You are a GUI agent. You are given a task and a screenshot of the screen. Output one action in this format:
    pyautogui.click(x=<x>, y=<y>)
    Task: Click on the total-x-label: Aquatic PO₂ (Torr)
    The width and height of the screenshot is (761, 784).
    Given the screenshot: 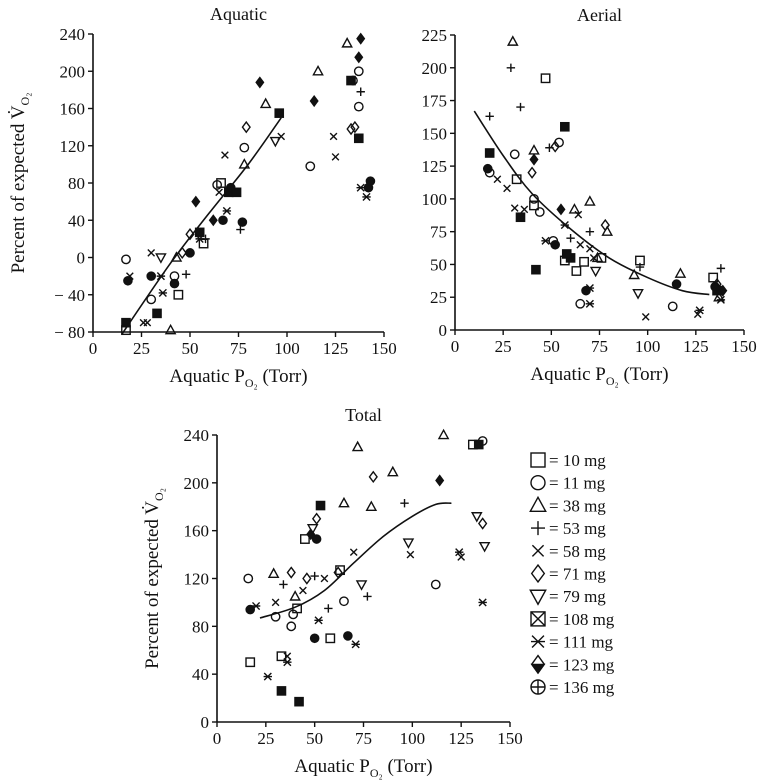 What is the action you would take?
    pyautogui.click(x=363, y=768)
    